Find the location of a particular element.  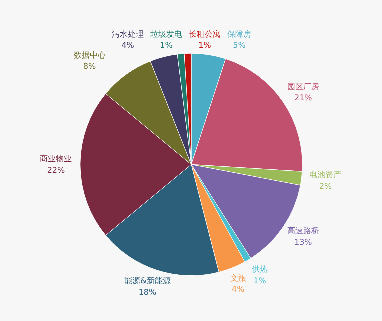

slice-label: 高速路桥 is located at coordinates (303, 231).